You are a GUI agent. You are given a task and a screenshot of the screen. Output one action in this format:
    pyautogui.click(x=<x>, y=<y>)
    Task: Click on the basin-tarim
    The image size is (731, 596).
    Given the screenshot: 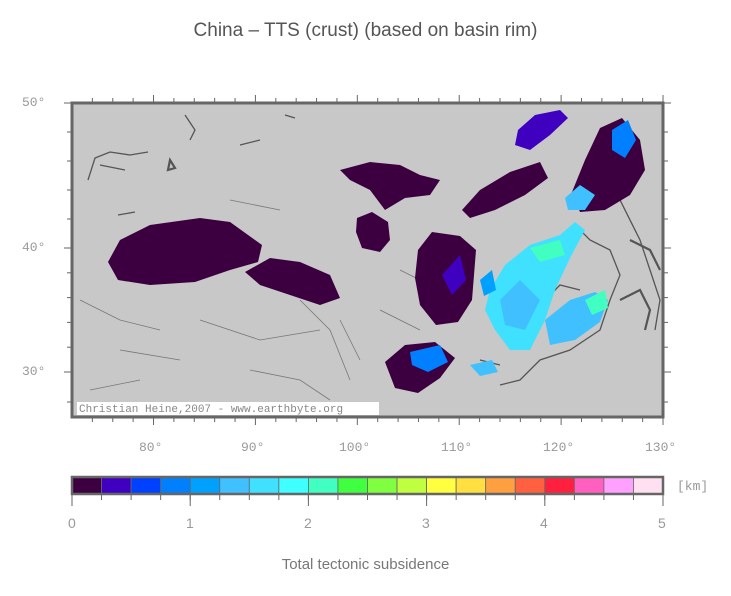 What is the action you would take?
    pyautogui.click(x=185, y=251)
    